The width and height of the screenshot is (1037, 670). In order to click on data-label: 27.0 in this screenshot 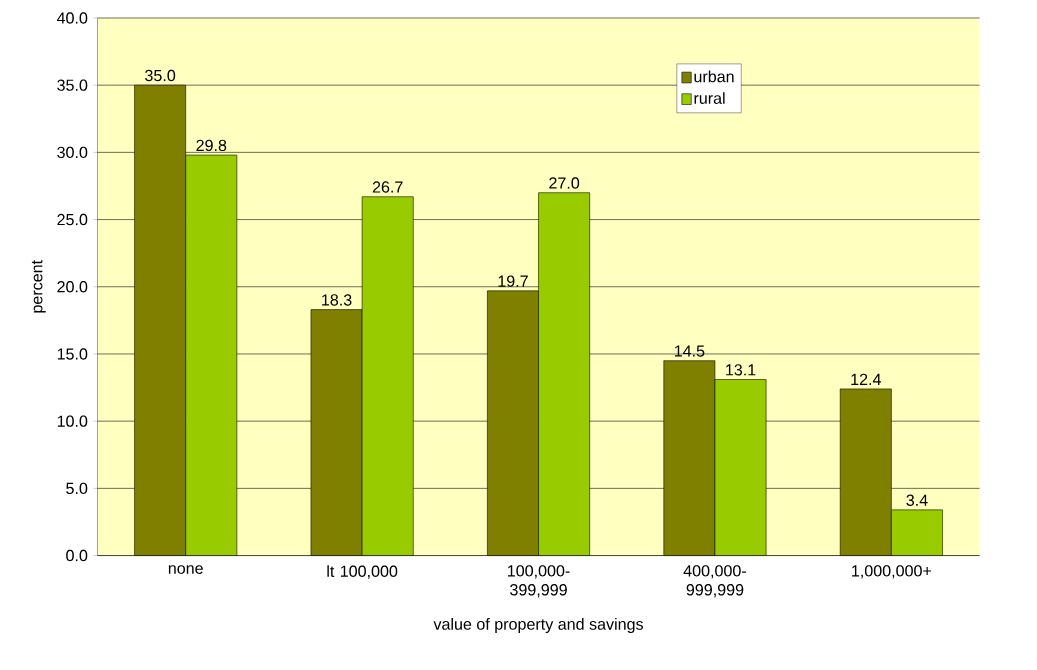, I will do `click(564, 183)`.